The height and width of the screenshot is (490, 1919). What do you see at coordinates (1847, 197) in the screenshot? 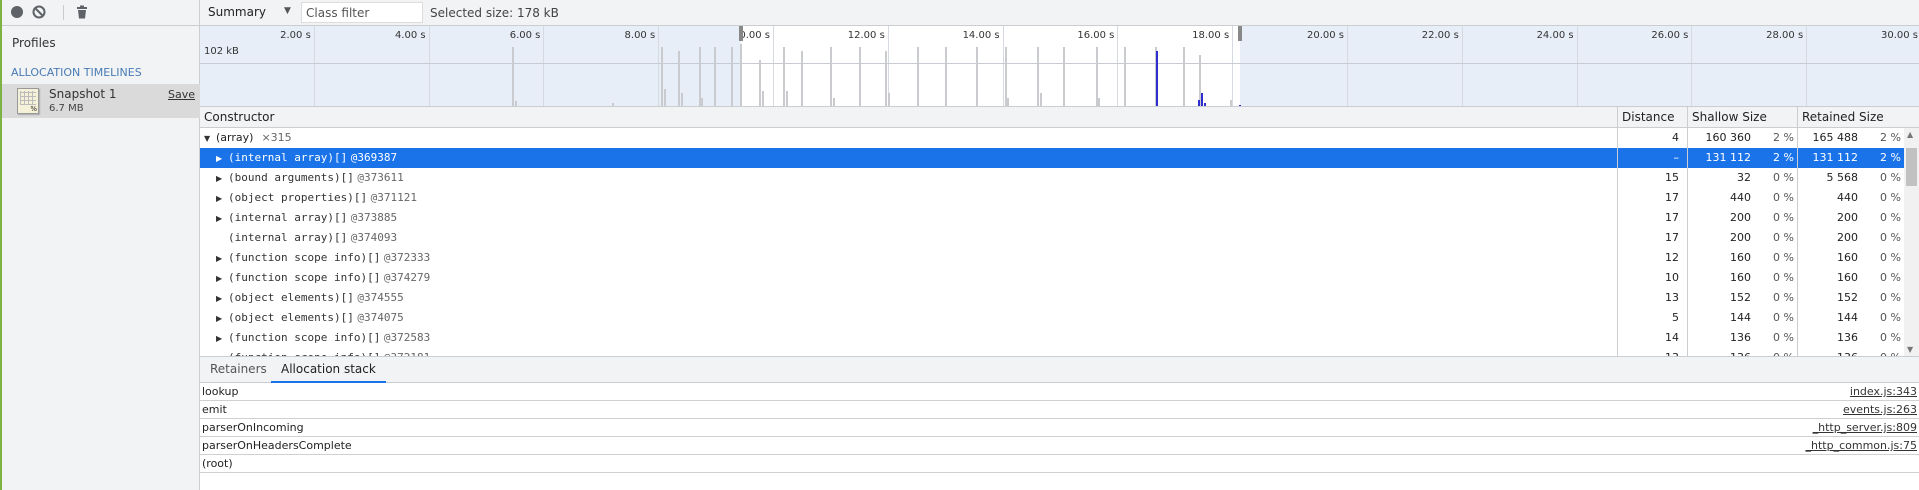
I see `retained-size: 440` at bounding box center [1847, 197].